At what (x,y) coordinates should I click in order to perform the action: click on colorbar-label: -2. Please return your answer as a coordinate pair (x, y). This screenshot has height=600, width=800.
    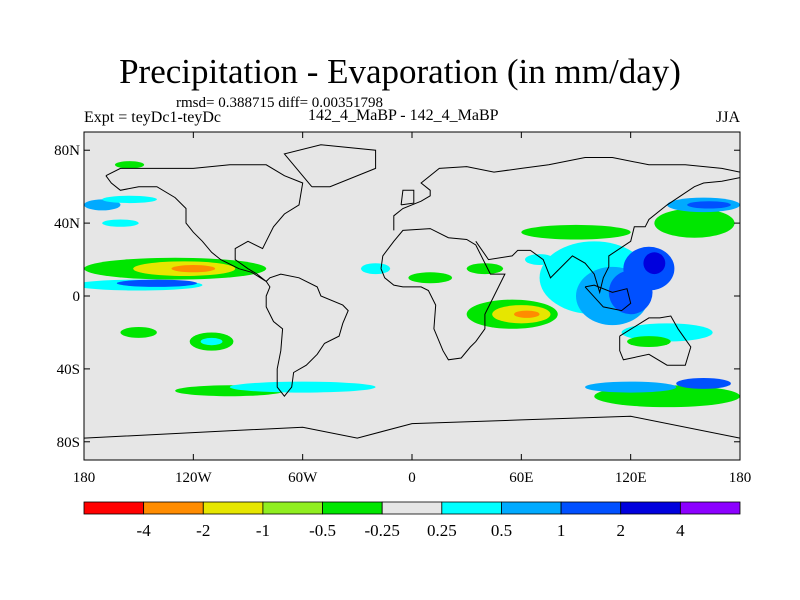
    Looking at the image, I should click on (203, 530).